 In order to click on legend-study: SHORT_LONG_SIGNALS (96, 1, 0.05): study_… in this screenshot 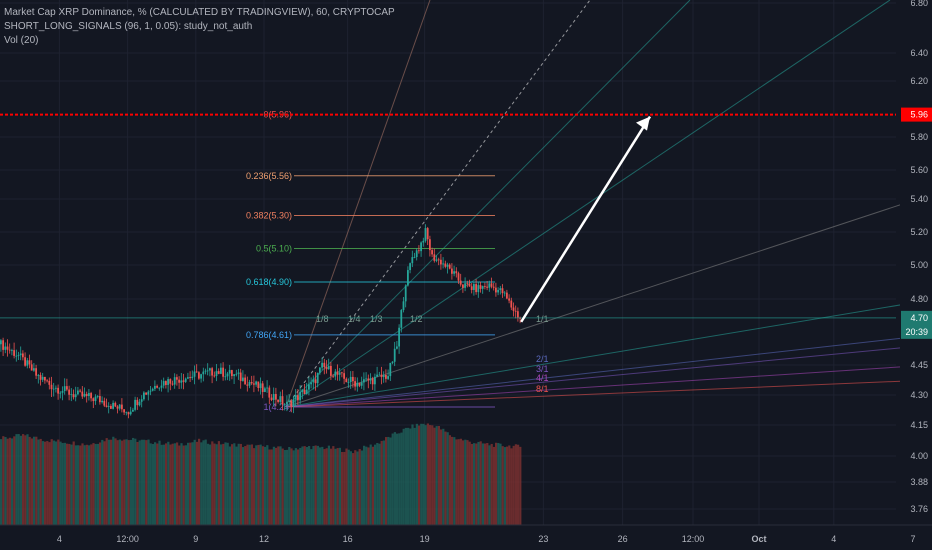, I will do `click(128, 26)`.